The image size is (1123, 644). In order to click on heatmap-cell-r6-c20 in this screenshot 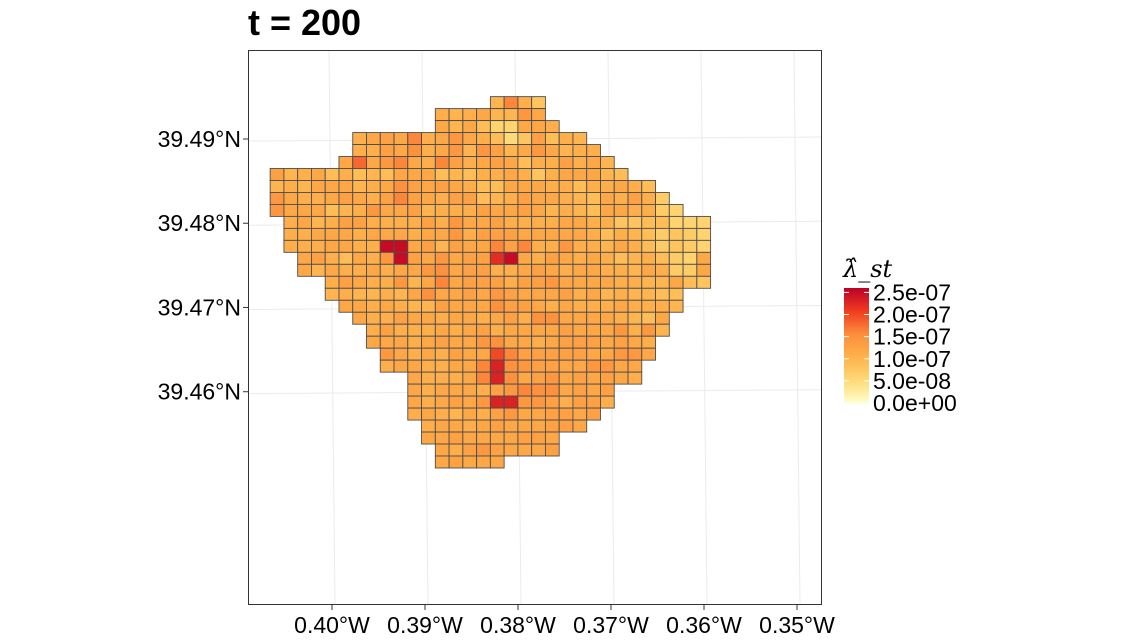, I will do `click(552, 174)`.